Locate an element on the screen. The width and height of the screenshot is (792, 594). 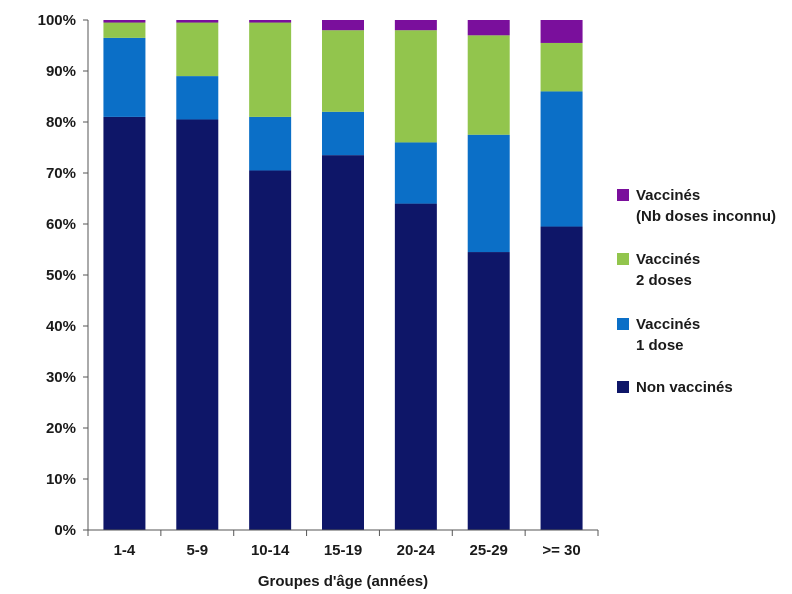
x-tick-label: 20-24 is located at coordinates (416, 550).